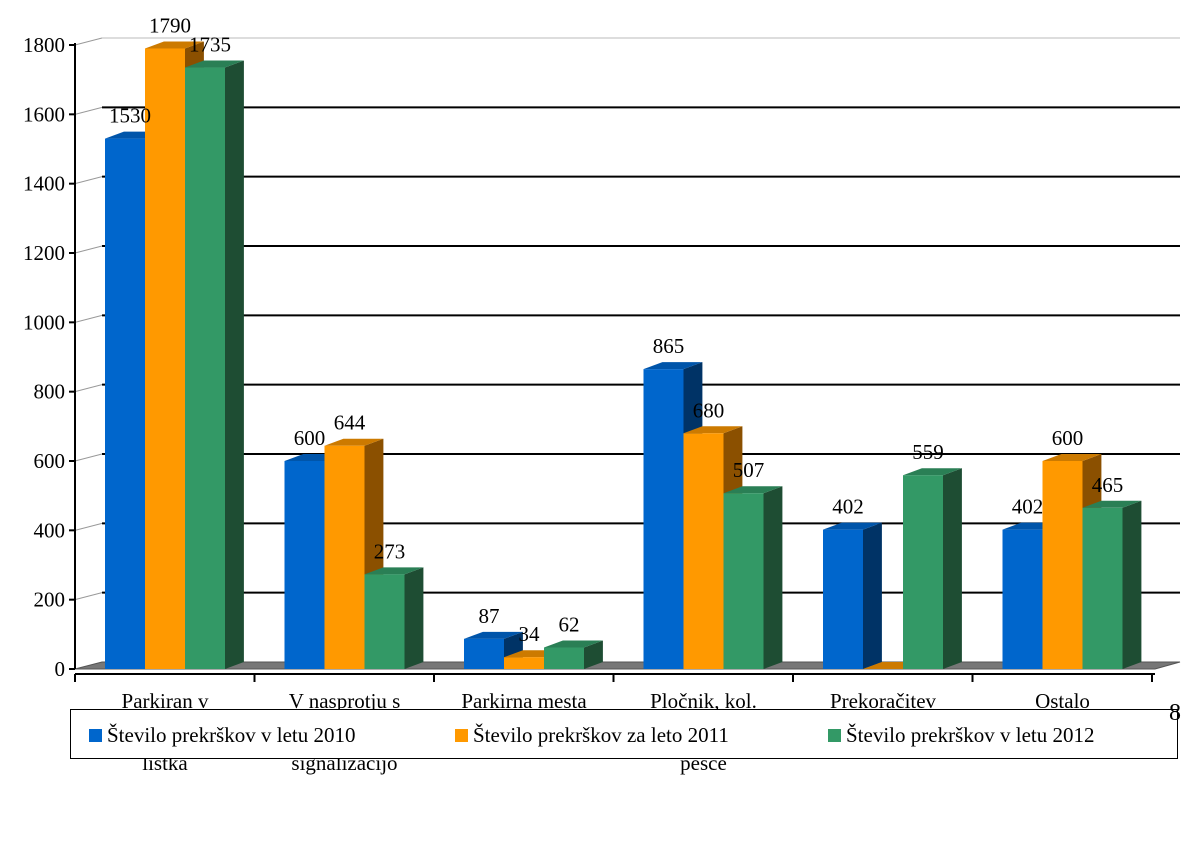 This screenshot has width=1183, height=852. Describe the element at coordinates (50, 530) in the screenshot. I see `y-tick-label: 400` at that location.